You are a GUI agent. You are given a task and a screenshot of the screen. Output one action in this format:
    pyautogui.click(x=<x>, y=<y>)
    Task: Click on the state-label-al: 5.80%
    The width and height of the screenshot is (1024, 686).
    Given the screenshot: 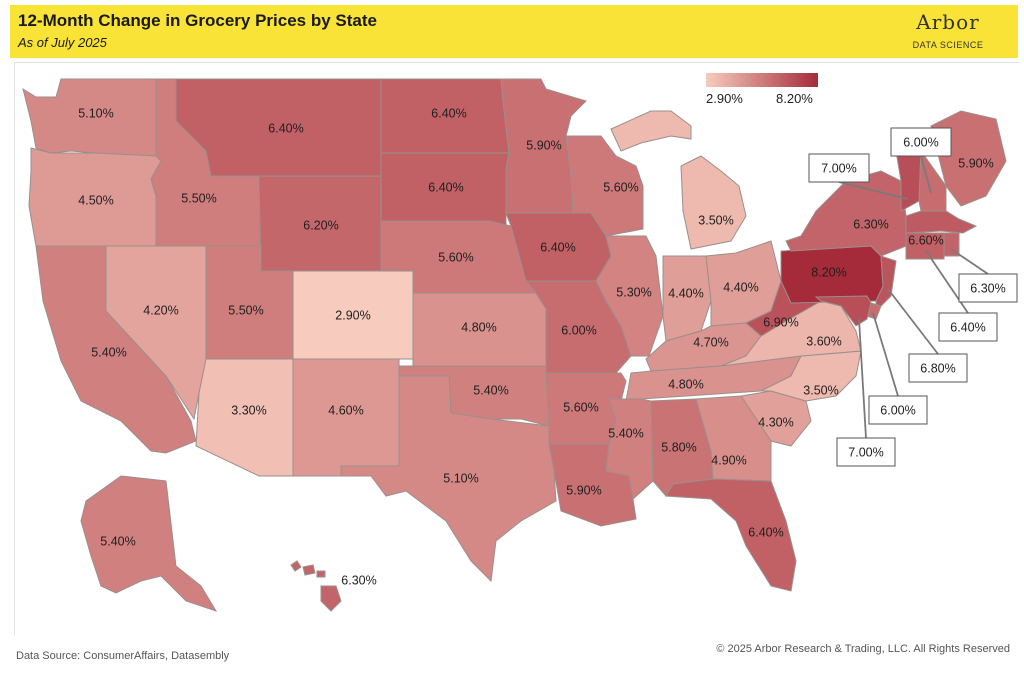 What is the action you would take?
    pyautogui.click(x=678, y=447)
    